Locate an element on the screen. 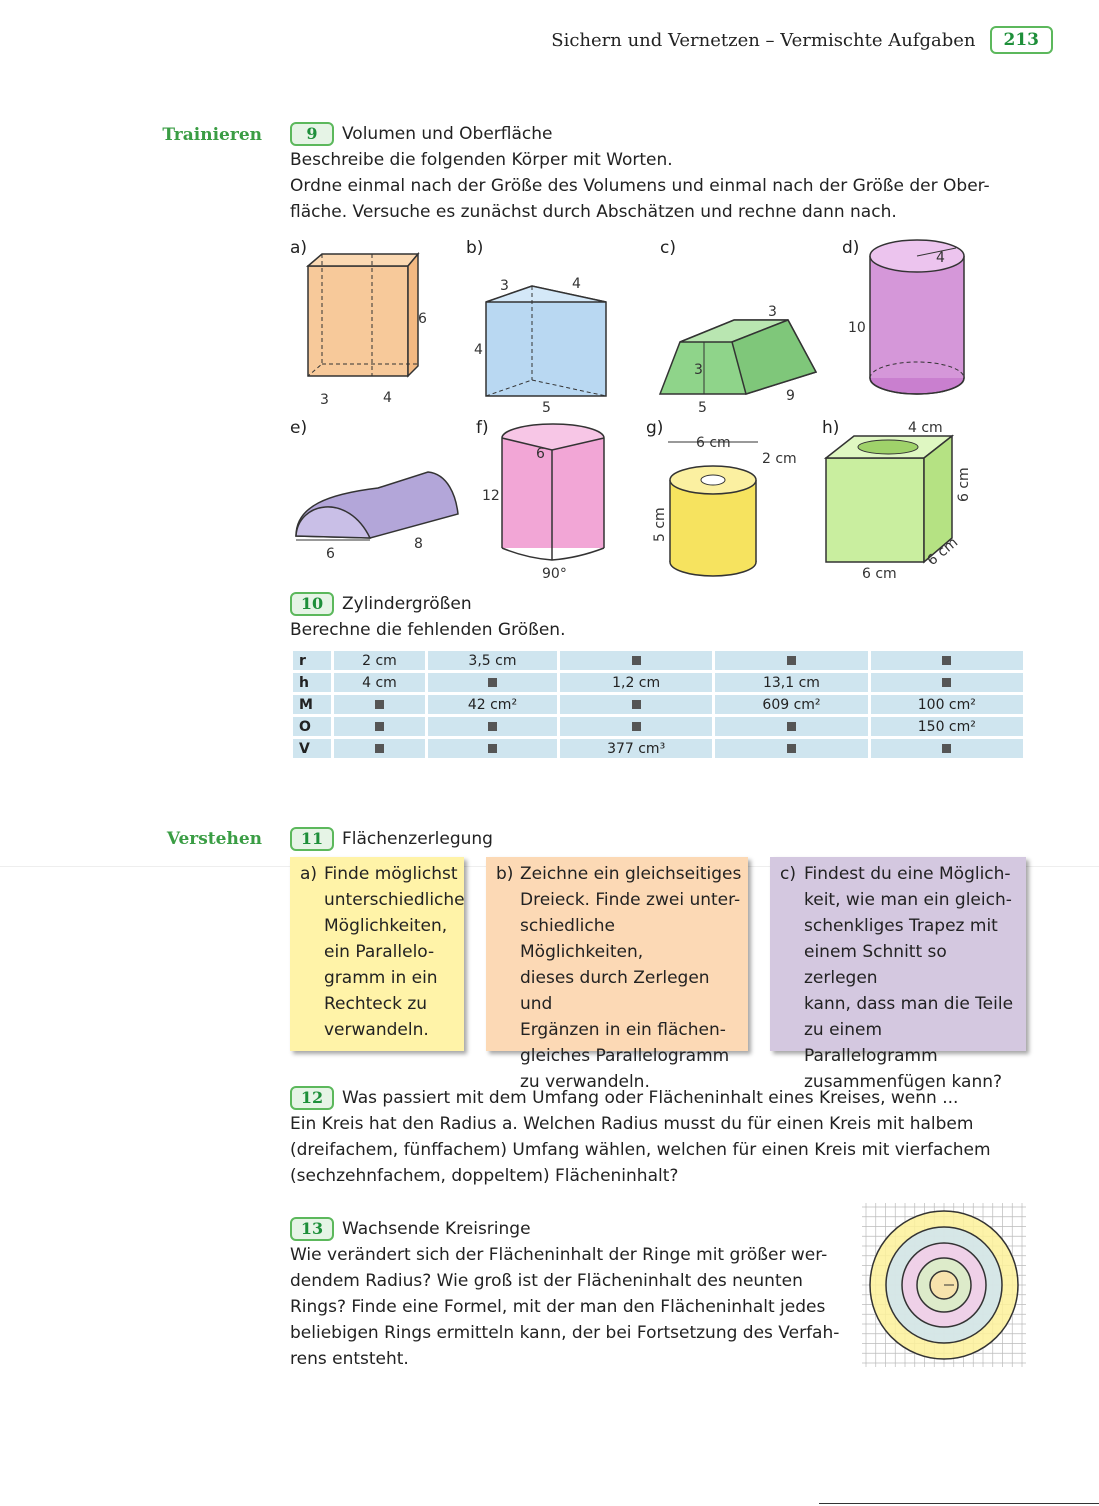  dim-a-2: 4 is located at coordinates (387, 398).